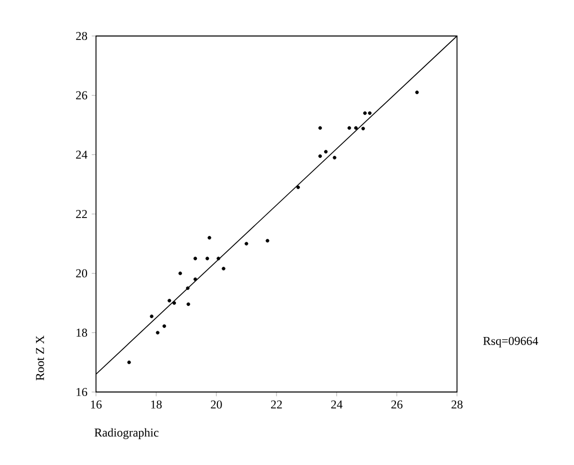 This screenshot has width=574, height=465. What do you see at coordinates (40, 358) in the screenshot?
I see `y-axis-title: Root Z X` at bounding box center [40, 358].